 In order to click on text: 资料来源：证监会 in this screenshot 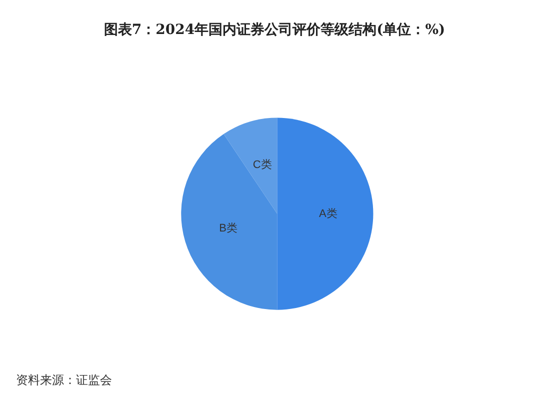, I will do `click(64, 380)`.